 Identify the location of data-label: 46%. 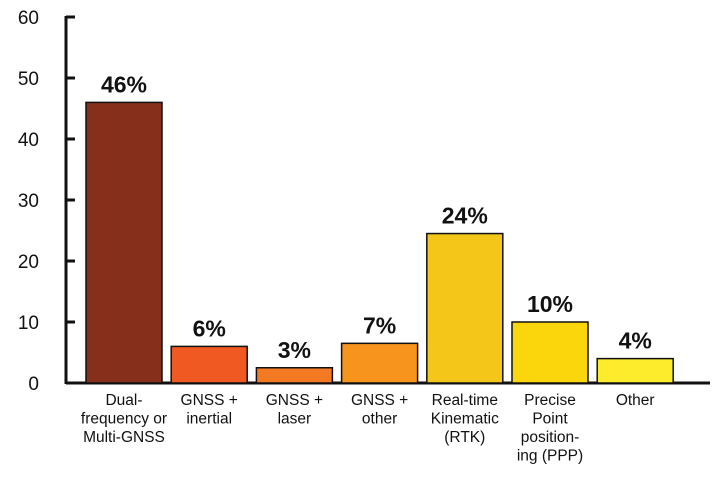
(124, 84).